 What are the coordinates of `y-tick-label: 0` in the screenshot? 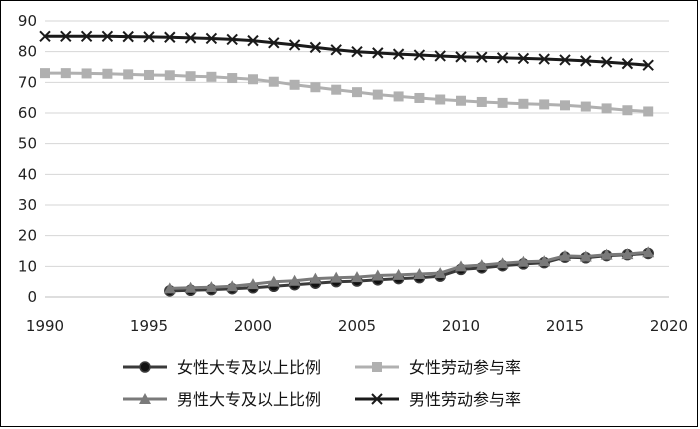 It's located at (32, 297).